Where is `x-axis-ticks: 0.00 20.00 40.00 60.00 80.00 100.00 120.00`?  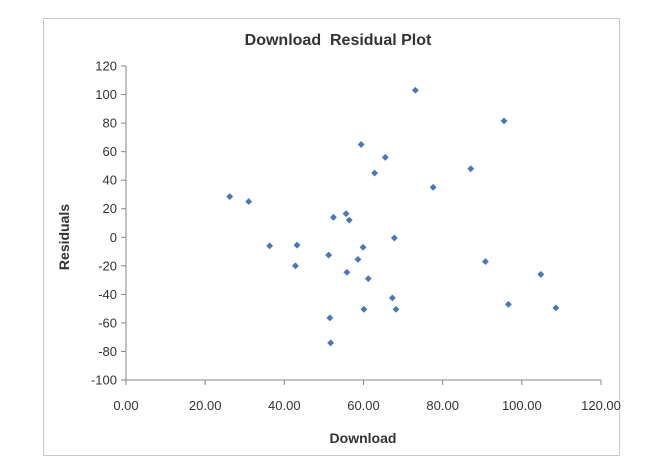
x-axis-ticks: 0.00 20.00 40.00 60.00 80.00 100.00 120.00 is located at coordinates (367, 396).